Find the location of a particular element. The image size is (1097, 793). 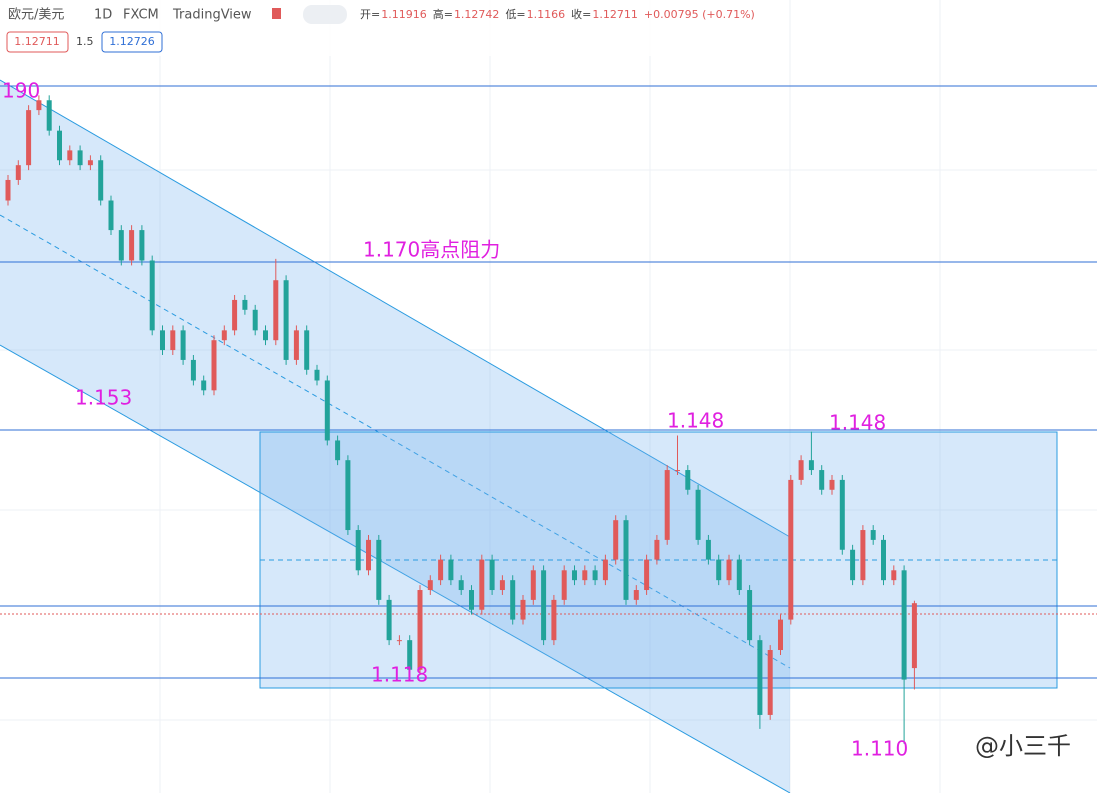

ohlc-label: 低= is located at coordinates (515, 14).